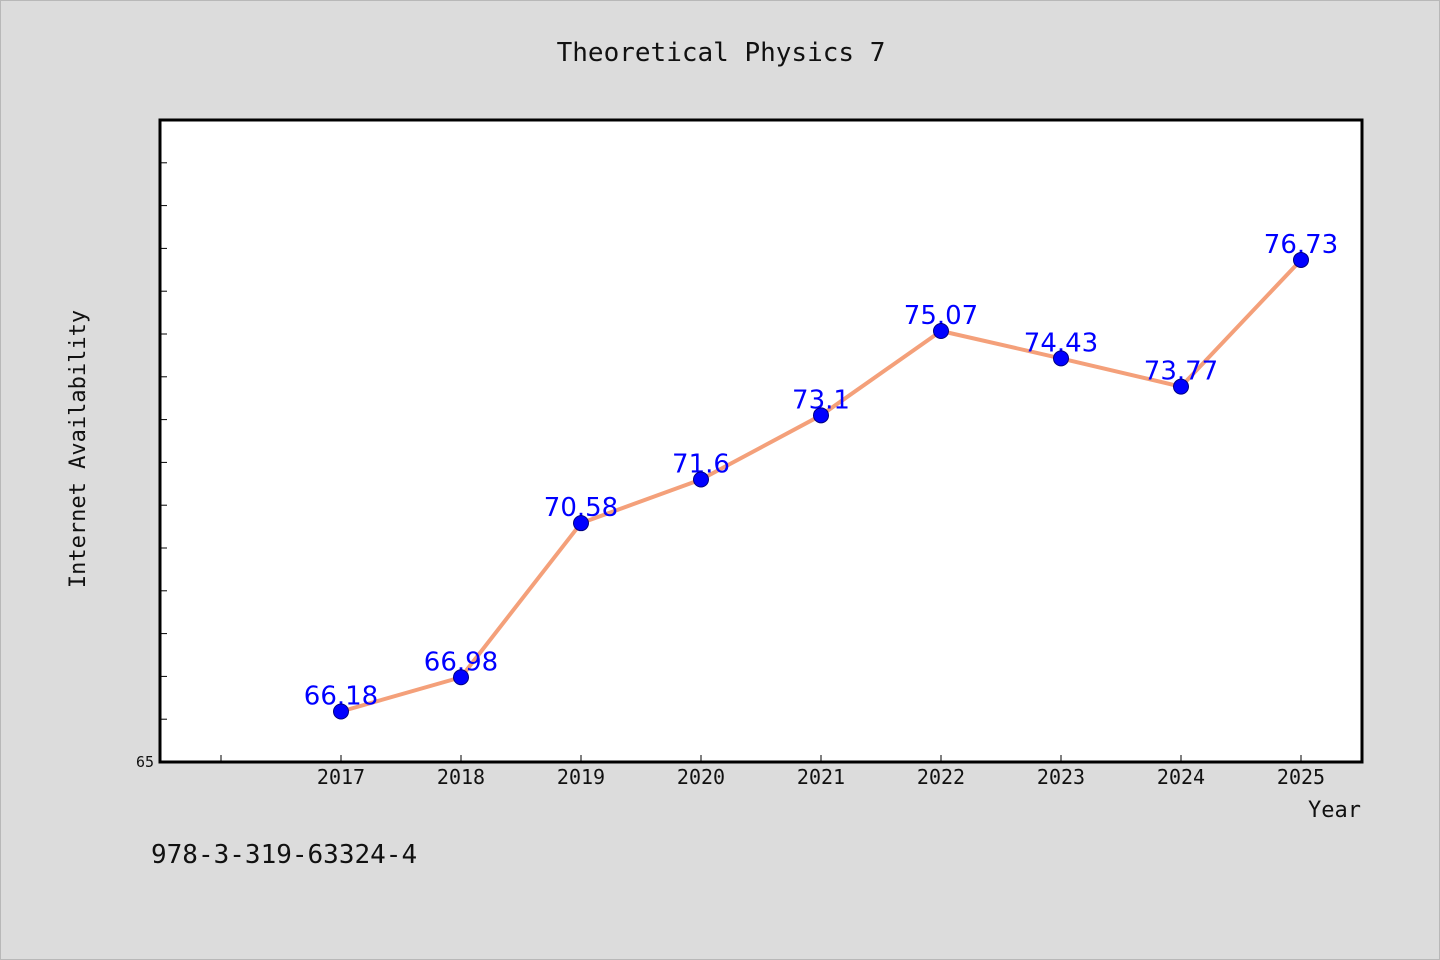  Describe the element at coordinates (772, 772) in the screenshot. I see `x-axis-ticks: 2017 2018 2019 2020 2021 2022 2023 2024 2025` at that location.